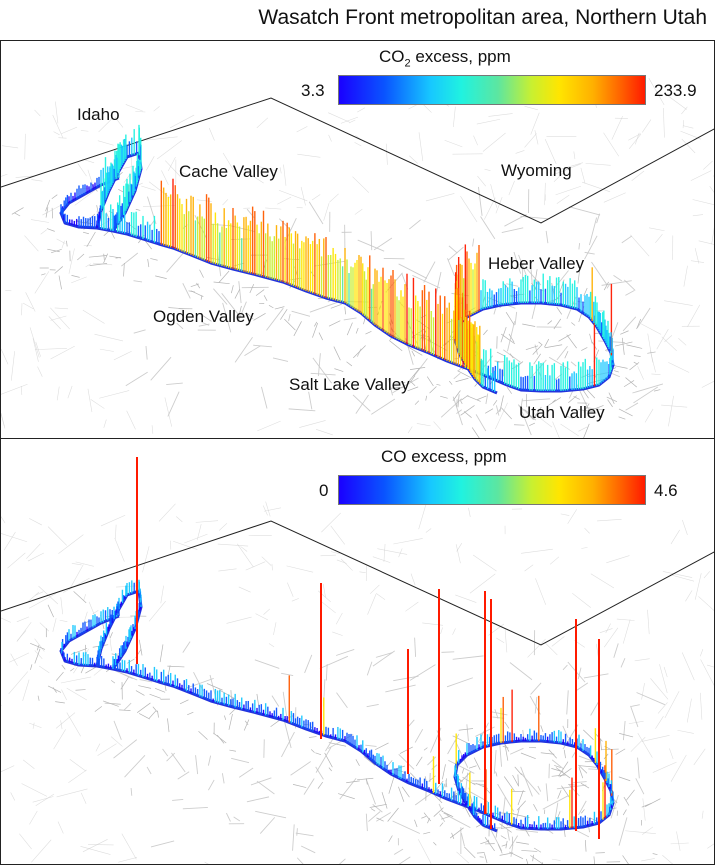  What do you see at coordinates (98, 114) in the screenshot?
I see `label-idaho: Idaho` at bounding box center [98, 114].